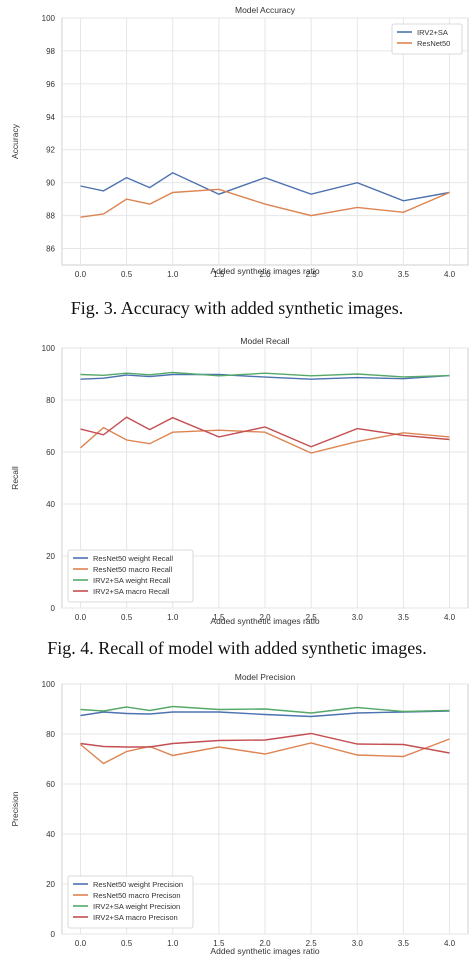  Describe the element at coordinates (50, 216) in the screenshot. I see `y-tick-label: 88` at that location.